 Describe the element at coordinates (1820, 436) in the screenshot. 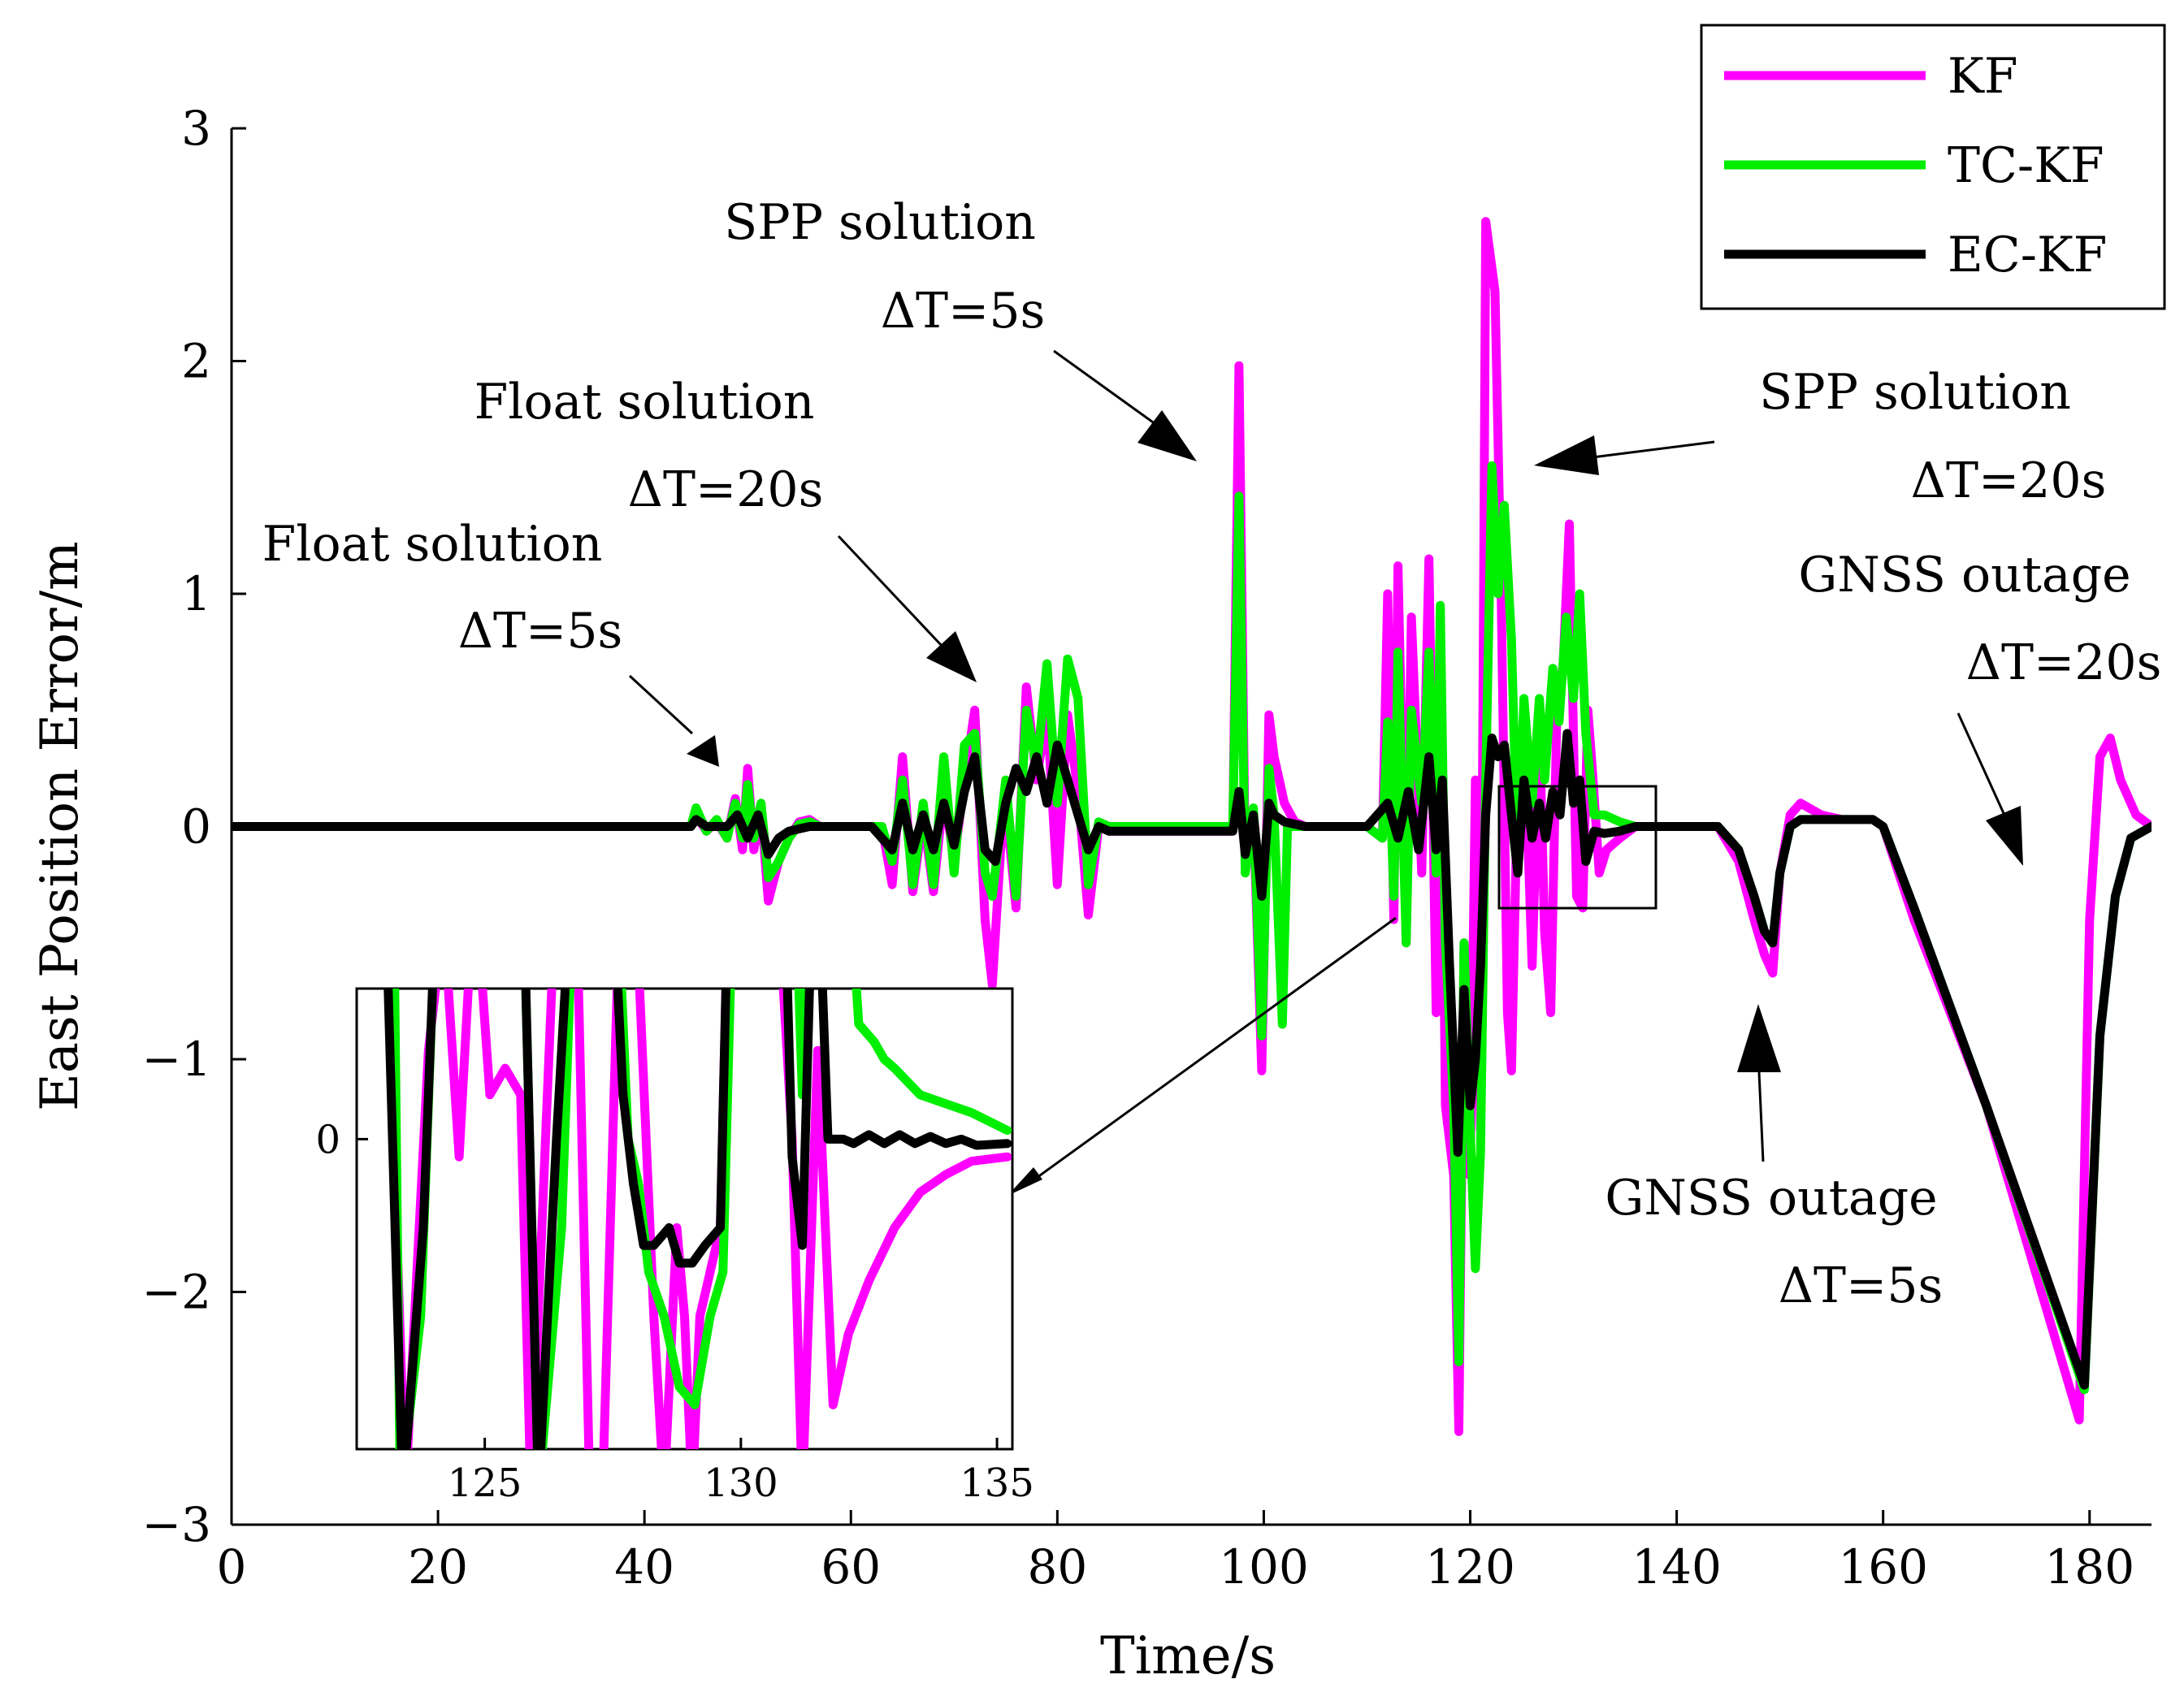

I see `annotation-spp-20s: SPP solution ΔT=20s` at that location.